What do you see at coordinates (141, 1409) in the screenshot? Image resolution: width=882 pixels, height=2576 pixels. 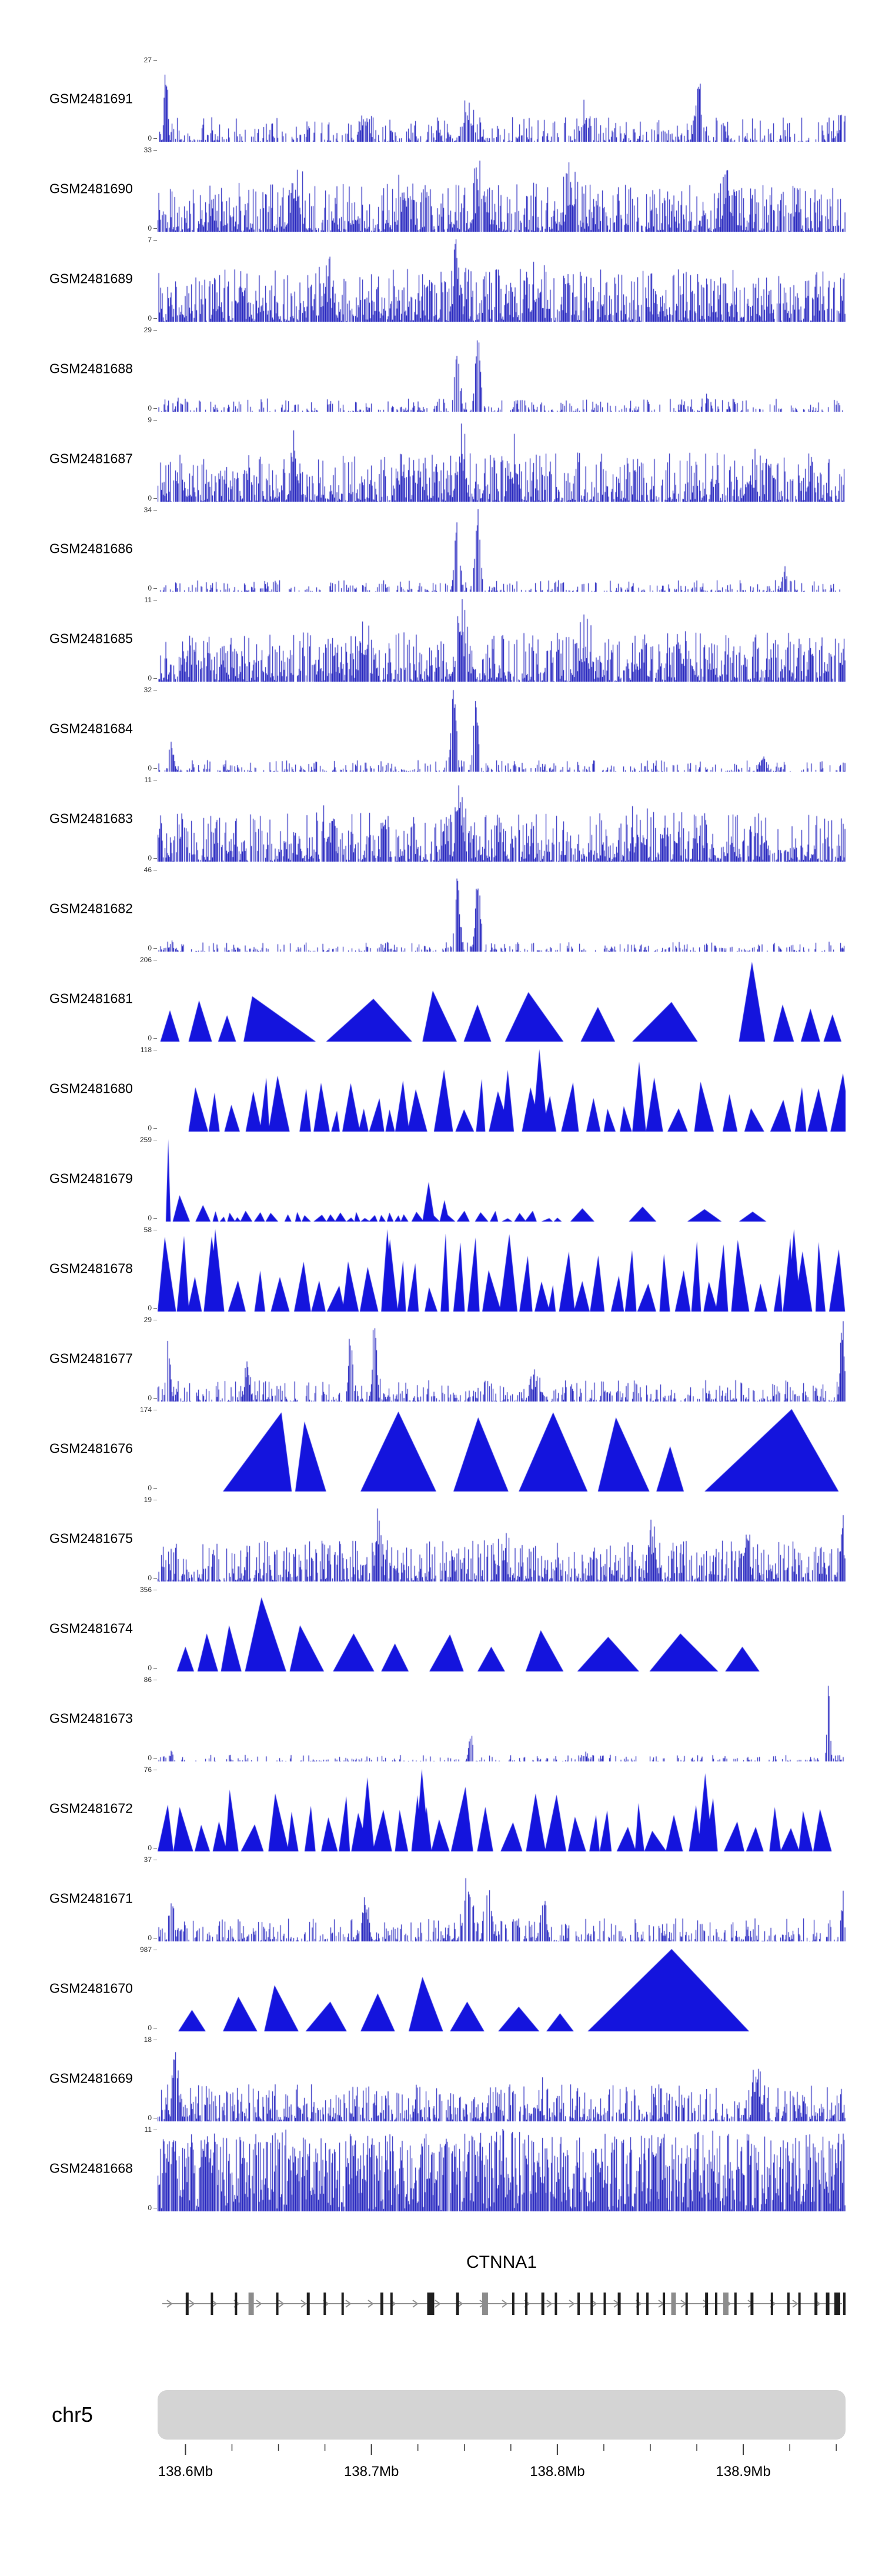 I see `y-axis-max-label: 174` at bounding box center [141, 1409].